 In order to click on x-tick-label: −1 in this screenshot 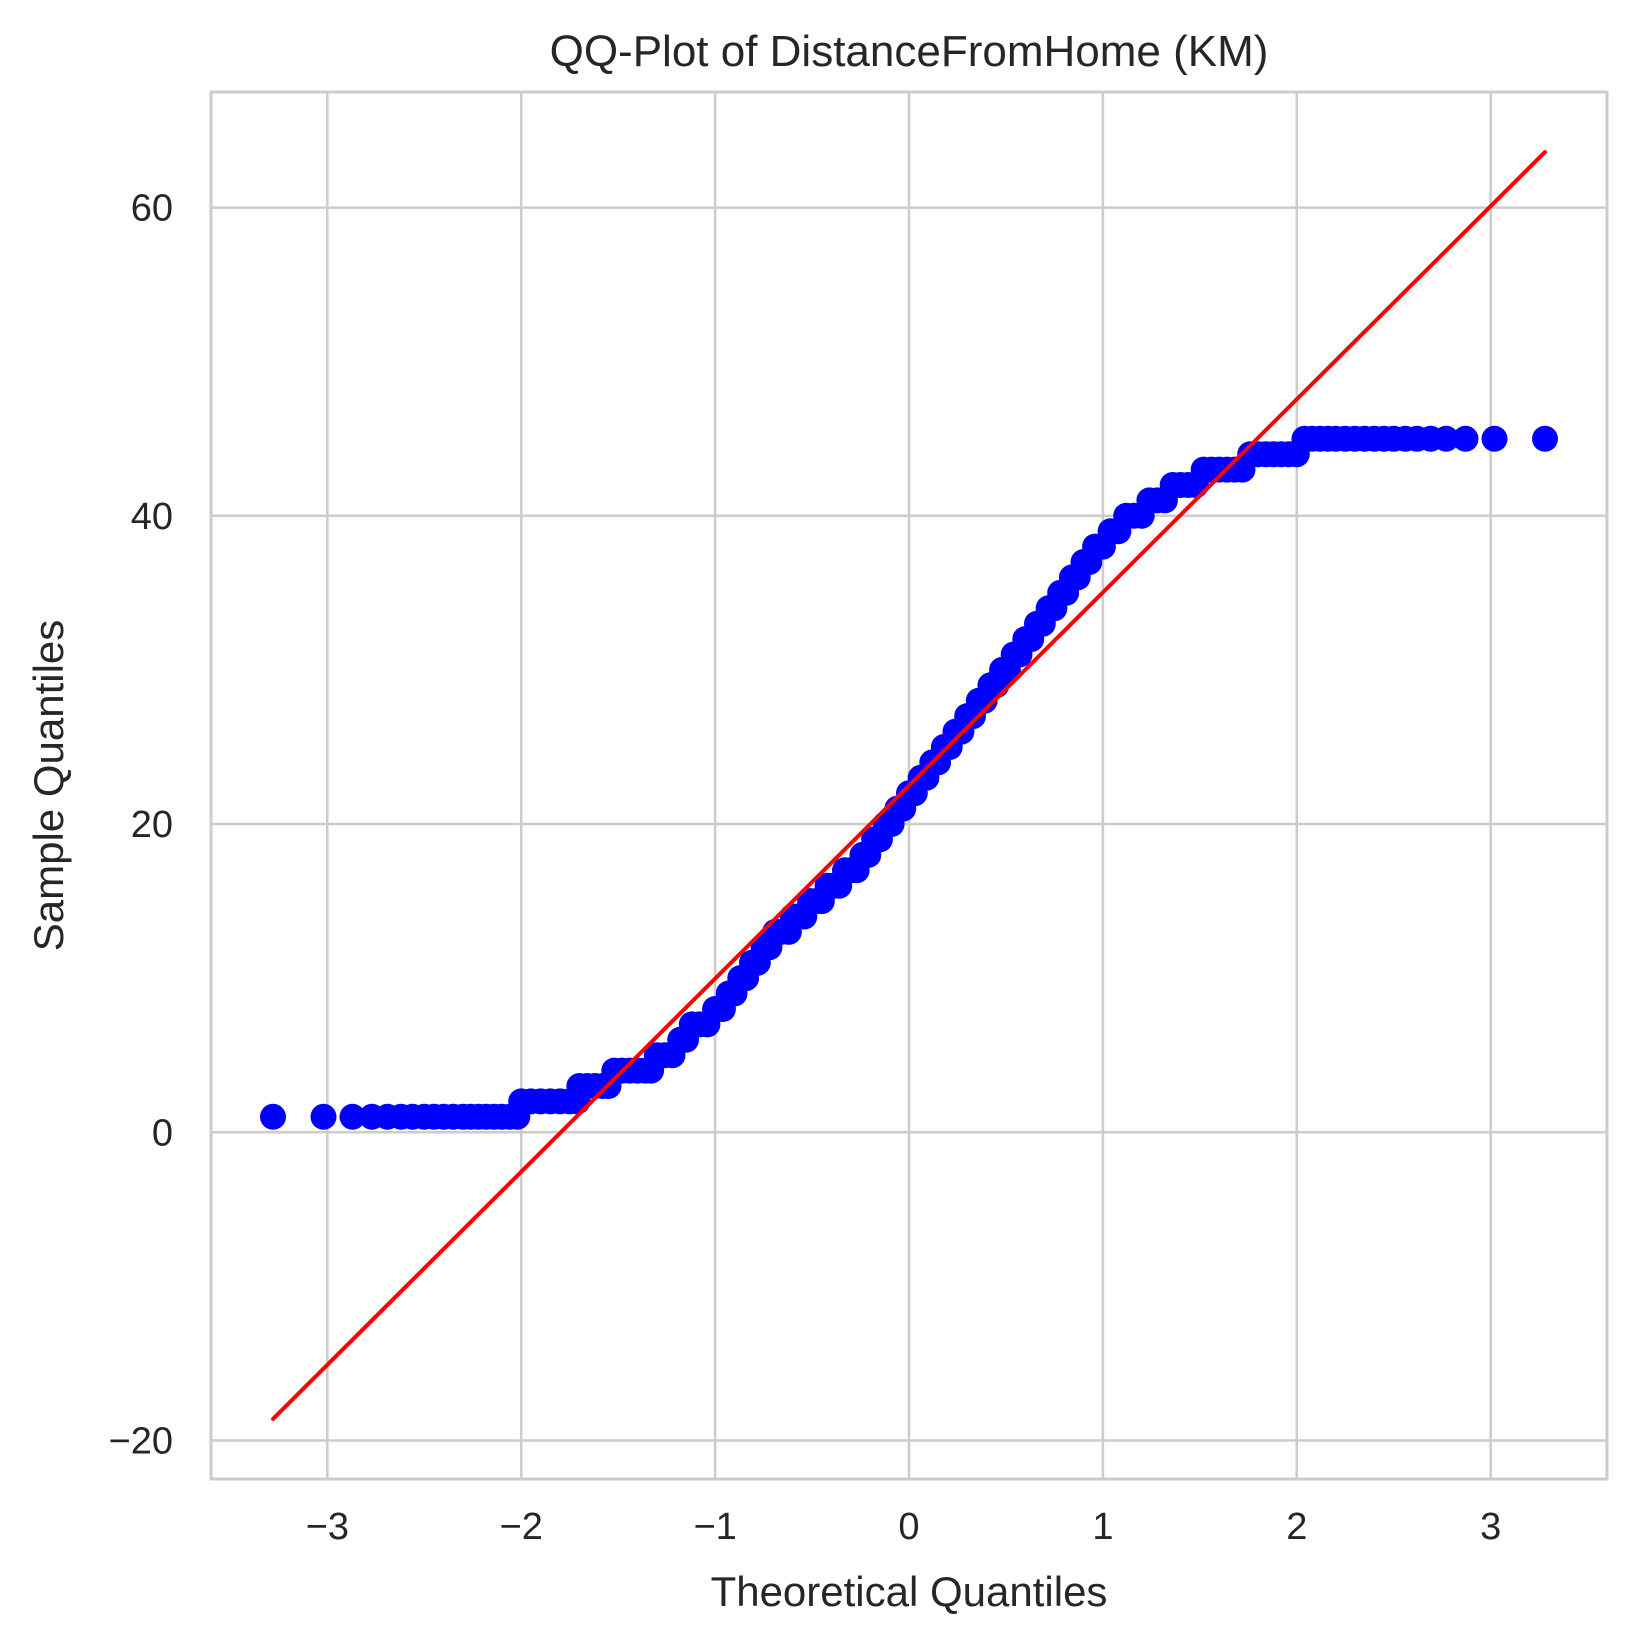, I will do `click(714, 1527)`.